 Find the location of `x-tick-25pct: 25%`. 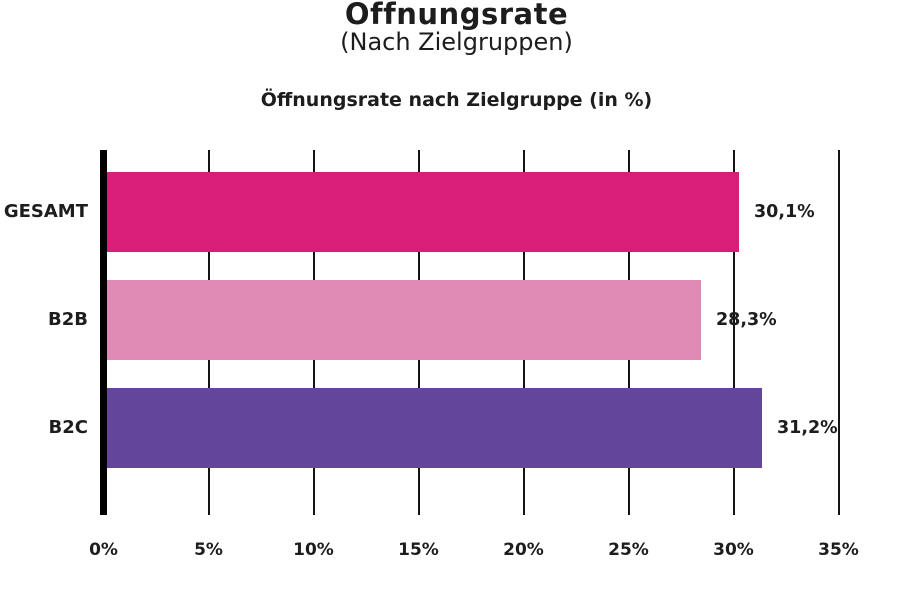

x-tick-25pct: 25% is located at coordinates (628, 550).